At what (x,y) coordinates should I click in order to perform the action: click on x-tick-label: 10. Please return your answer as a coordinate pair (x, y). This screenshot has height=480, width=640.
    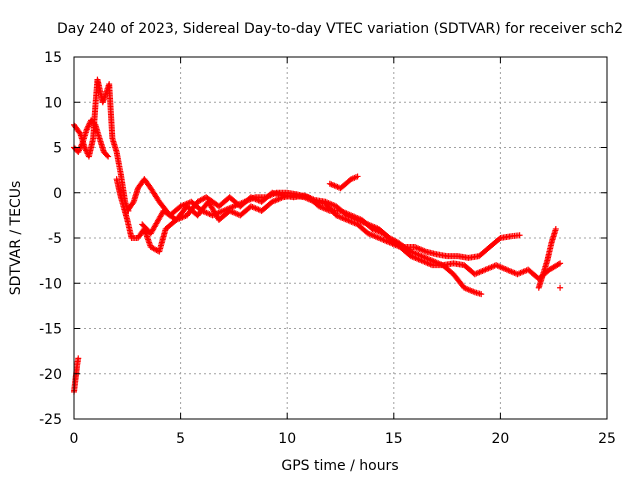
    Looking at the image, I should click on (287, 439).